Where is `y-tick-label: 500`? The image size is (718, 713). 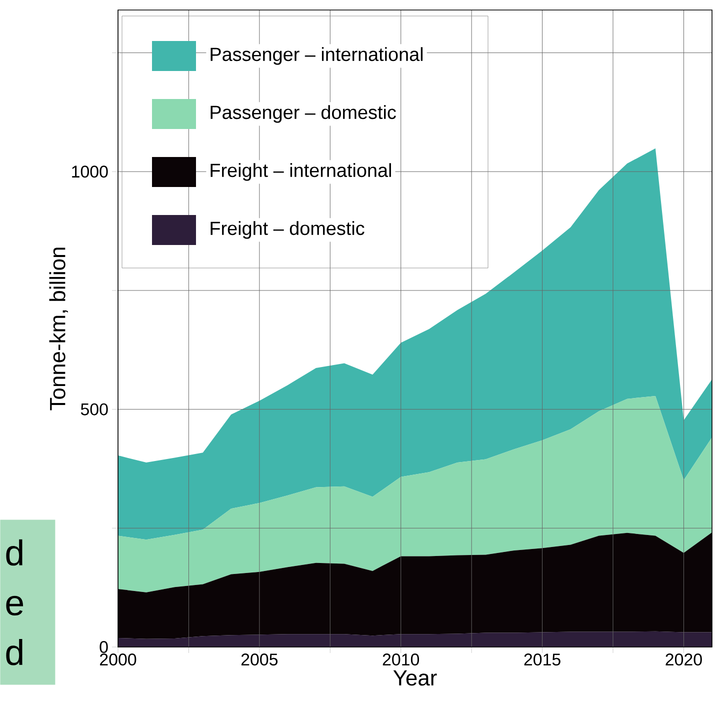
y-tick-label: 500 is located at coordinates (94, 409).